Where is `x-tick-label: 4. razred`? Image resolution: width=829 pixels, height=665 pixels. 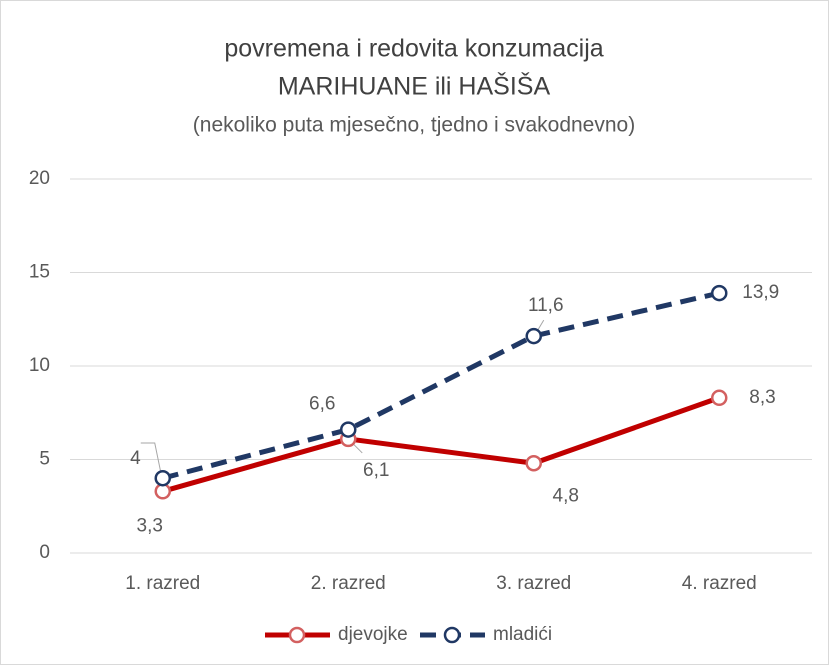 x-tick-label: 4. razred is located at coordinates (719, 583).